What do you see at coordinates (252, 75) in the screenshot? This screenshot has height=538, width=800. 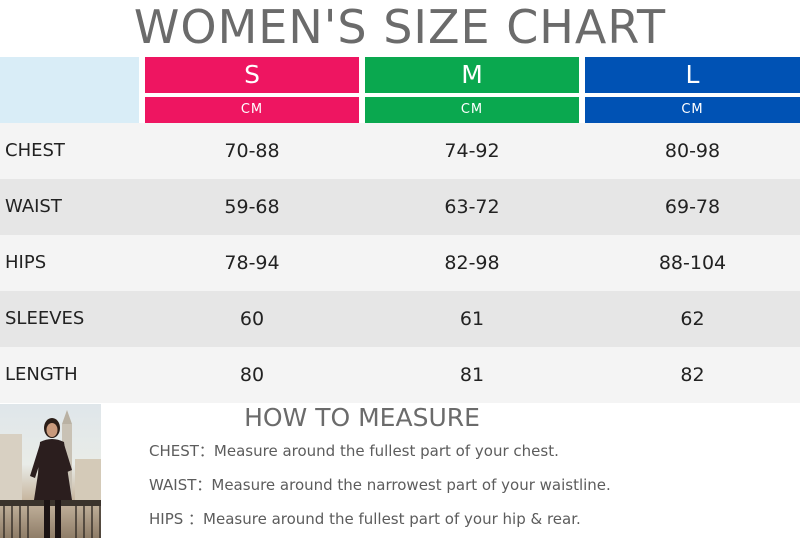 I see `size-header-s: S` at bounding box center [252, 75].